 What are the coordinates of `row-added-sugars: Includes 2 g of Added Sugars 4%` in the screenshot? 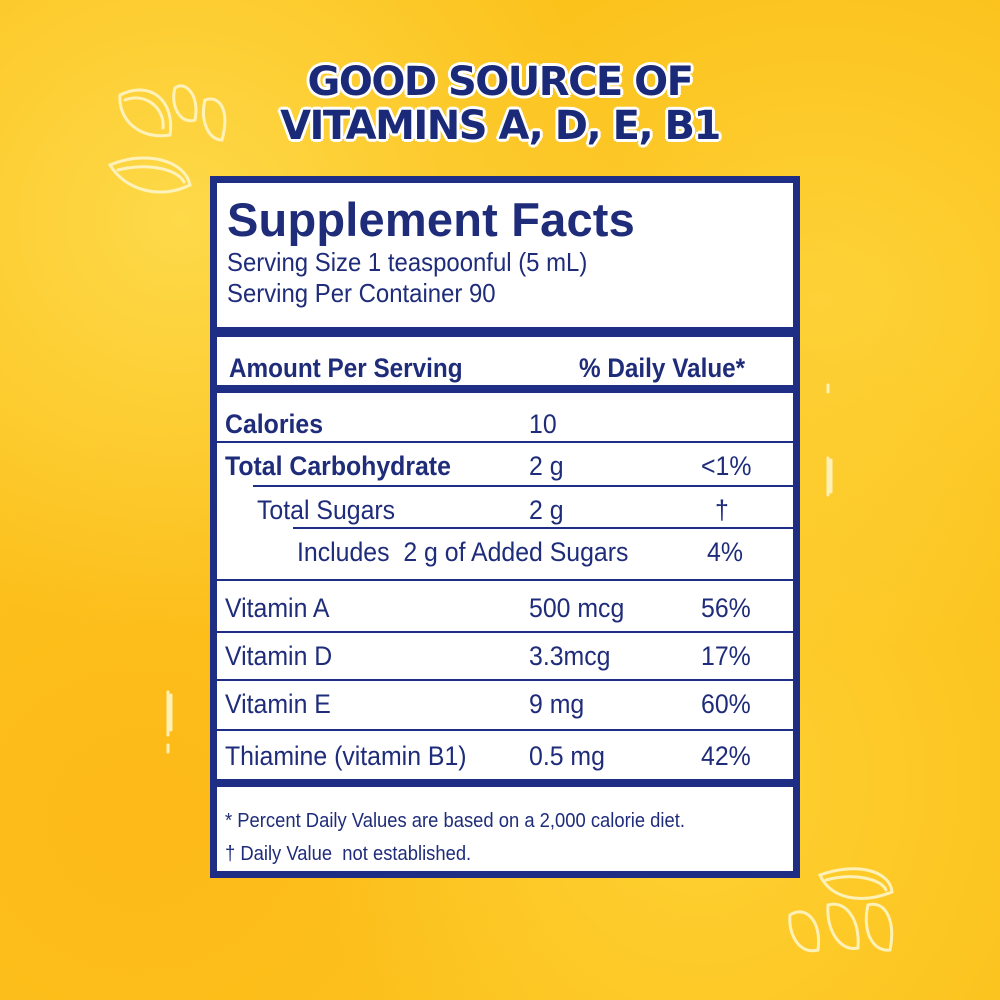 It's located at (505, 555).